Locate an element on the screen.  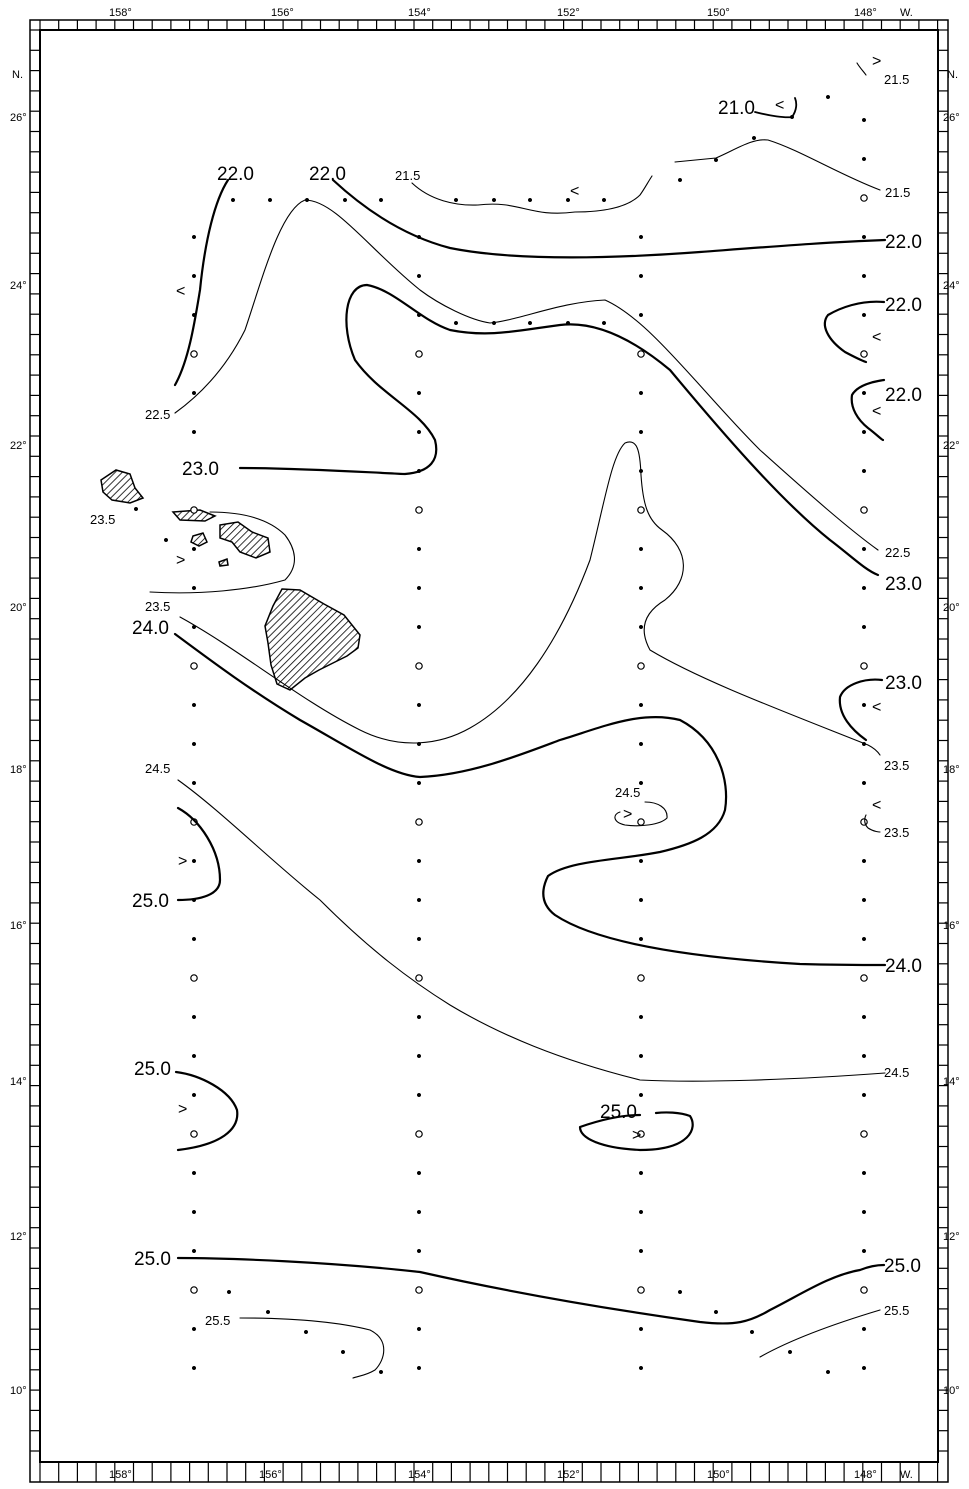
isotherm-22.0-a is located at coordinates (201, 282).